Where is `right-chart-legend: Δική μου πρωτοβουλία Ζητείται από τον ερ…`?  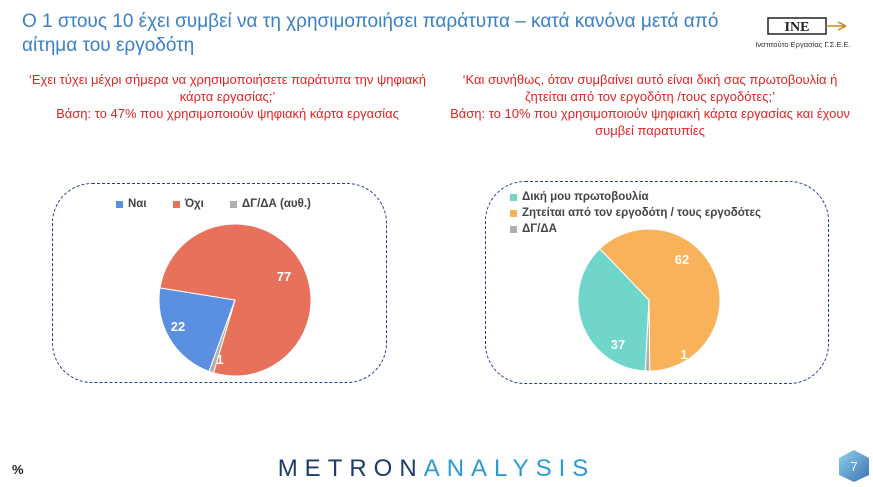
right-chart-legend: Δική μου πρωτοβουλία Ζητείται από τον ερ… is located at coordinates (635, 213).